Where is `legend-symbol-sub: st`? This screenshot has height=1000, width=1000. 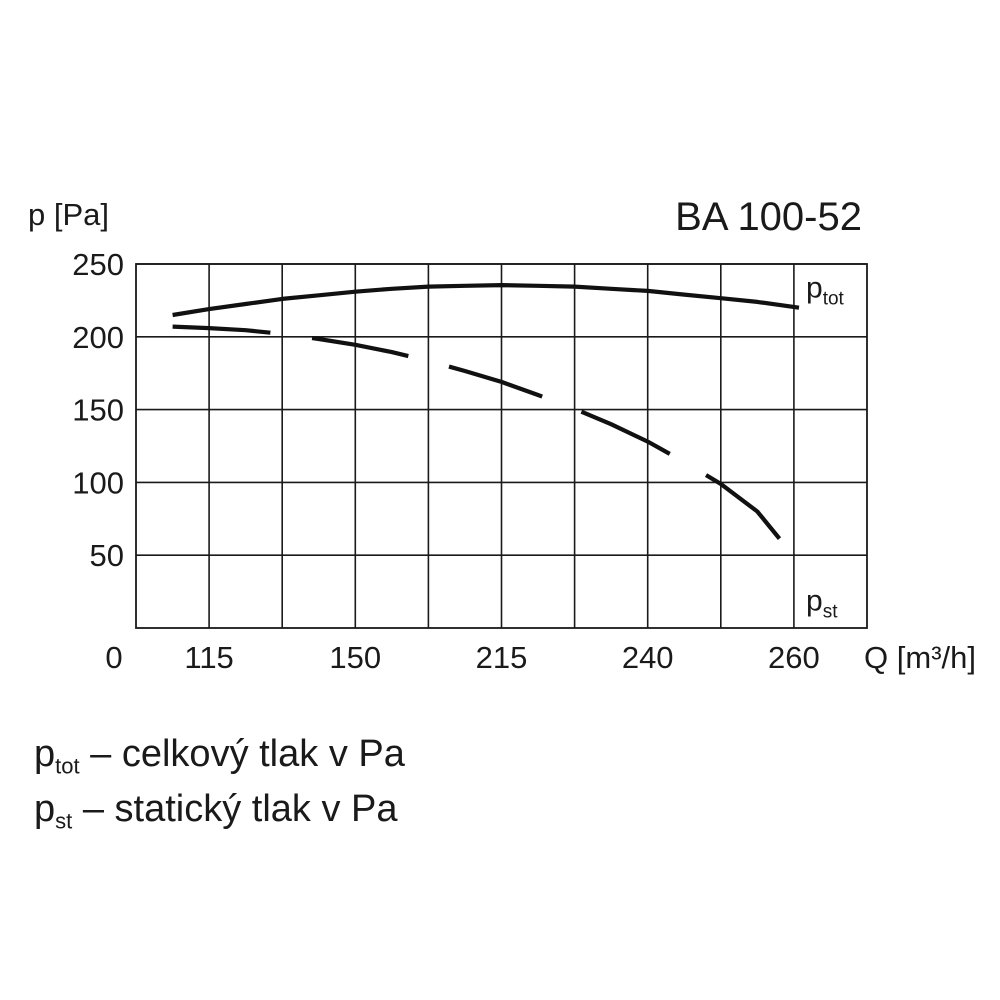 legend-symbol-sub: st is located at coordinates (64, 821).